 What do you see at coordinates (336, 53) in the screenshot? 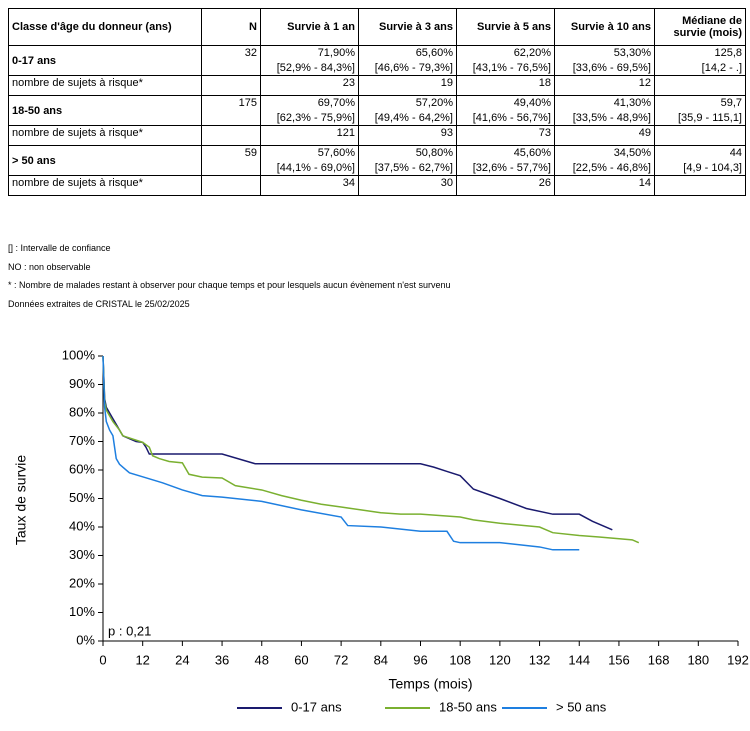
I see `survival-value: 71,90%` at bounding box center [336, 53].